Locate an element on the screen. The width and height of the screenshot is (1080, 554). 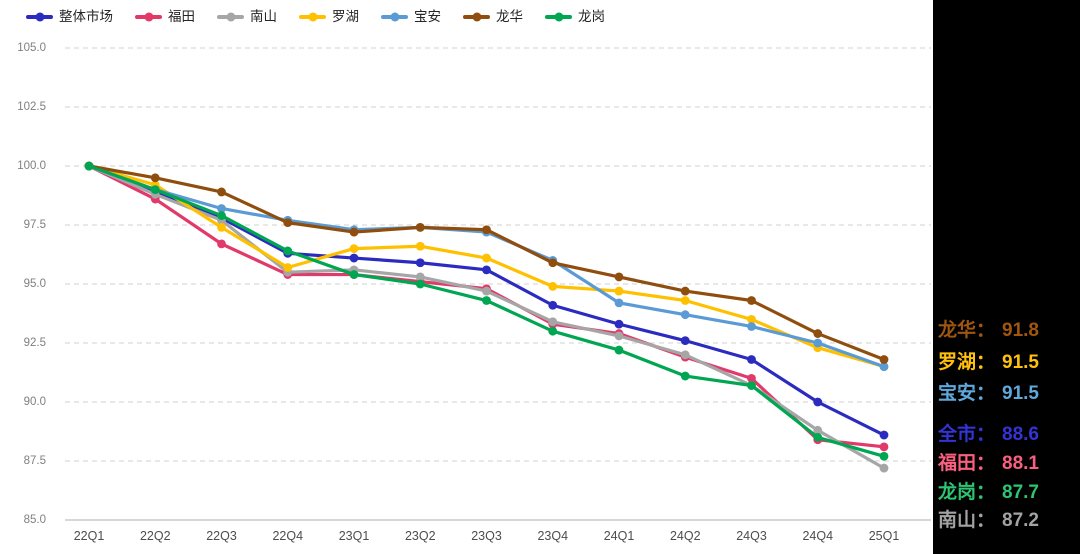
x-axis-tick-label: 23Q2 is located at coordinates (420, 536).